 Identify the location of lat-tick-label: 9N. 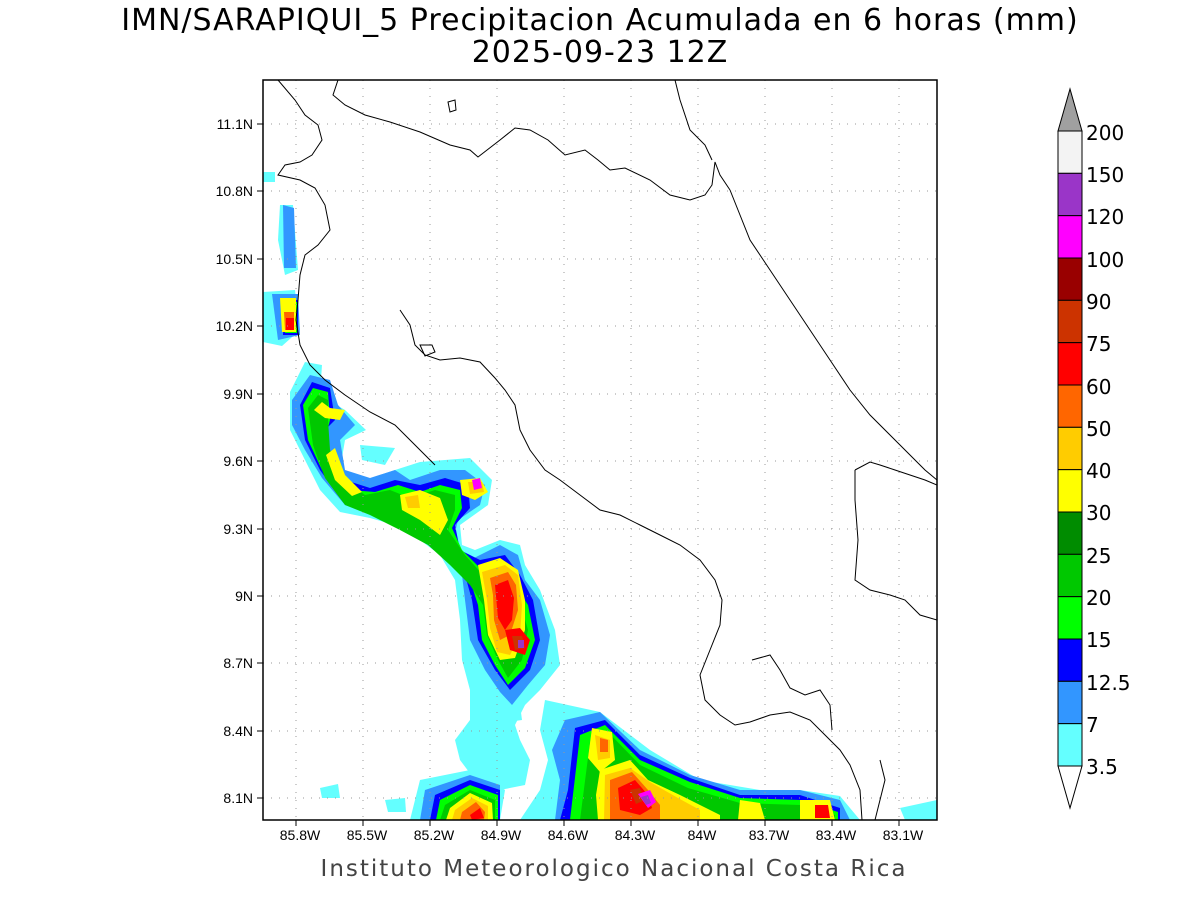
(244, 596).